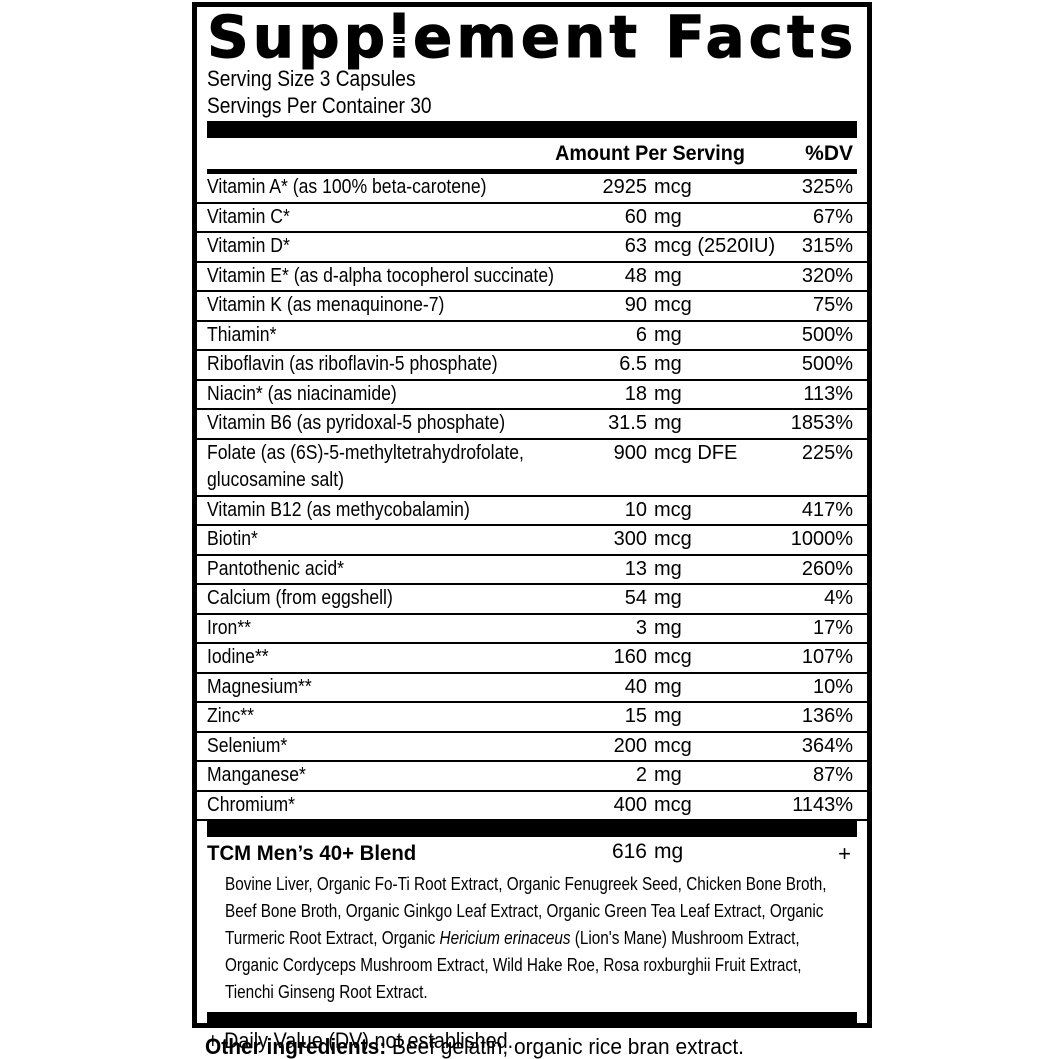 The image size is (1059, 1059). What do you see at coordinates (532, 629) in the screenshot?
I see `nutrient-row: Iron** 3 mg 17%` at bounding box center [532, 629].